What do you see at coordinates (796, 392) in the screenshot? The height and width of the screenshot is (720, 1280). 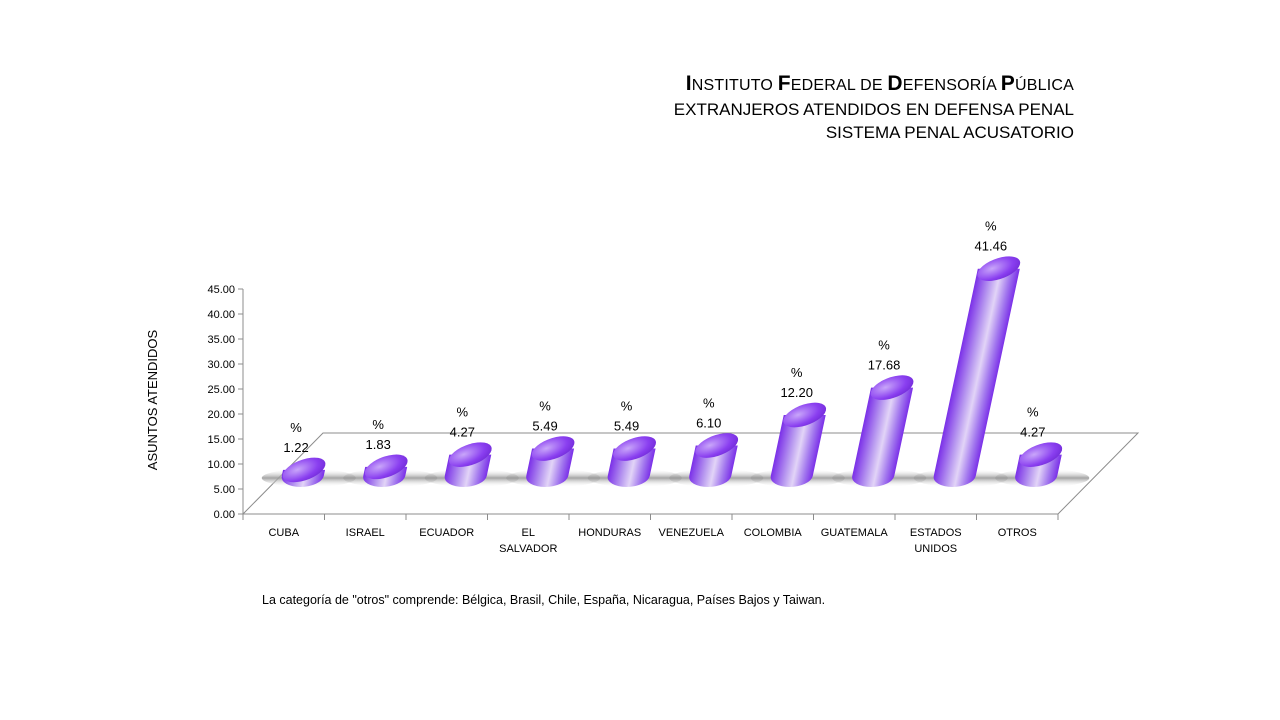 I see `data-label: 12.20` at bounding box center [796, 392].